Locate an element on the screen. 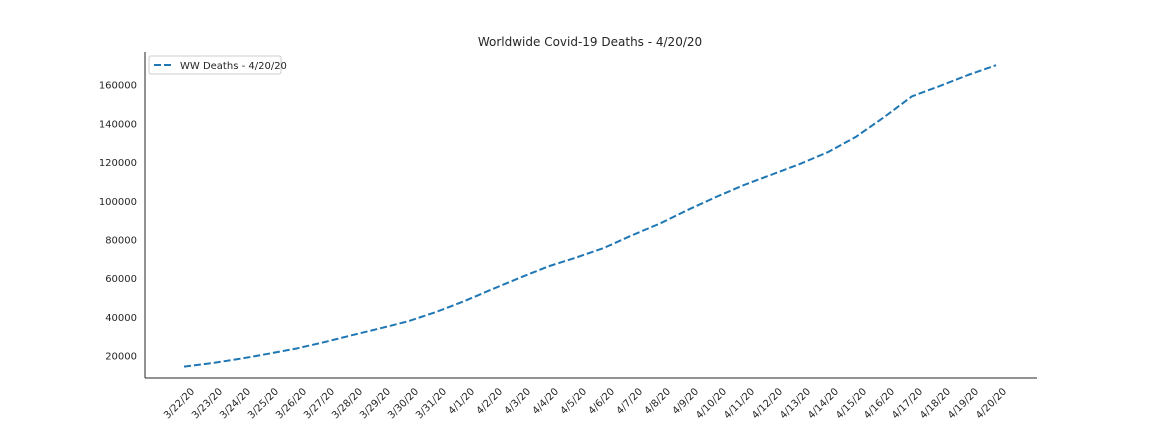  x-tick-label: 4/7/20 is located at coordinates (630, 401).